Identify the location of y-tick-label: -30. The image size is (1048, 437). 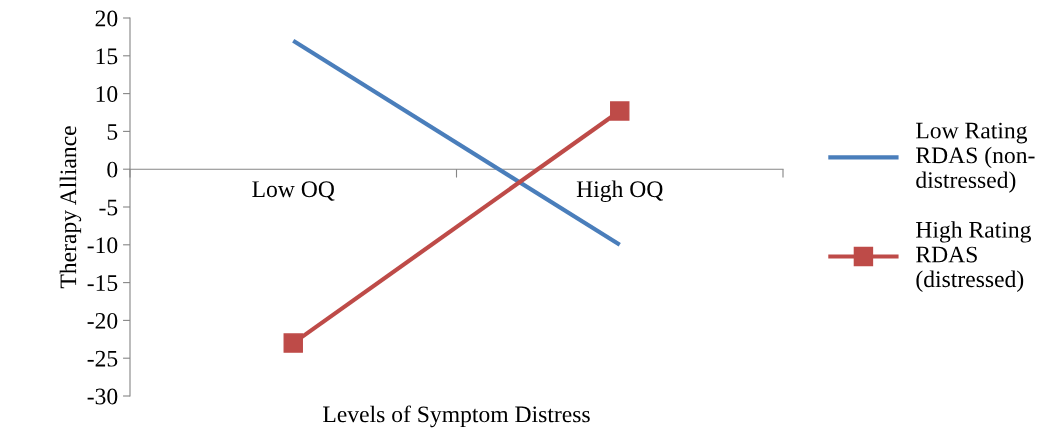
(102, 396).